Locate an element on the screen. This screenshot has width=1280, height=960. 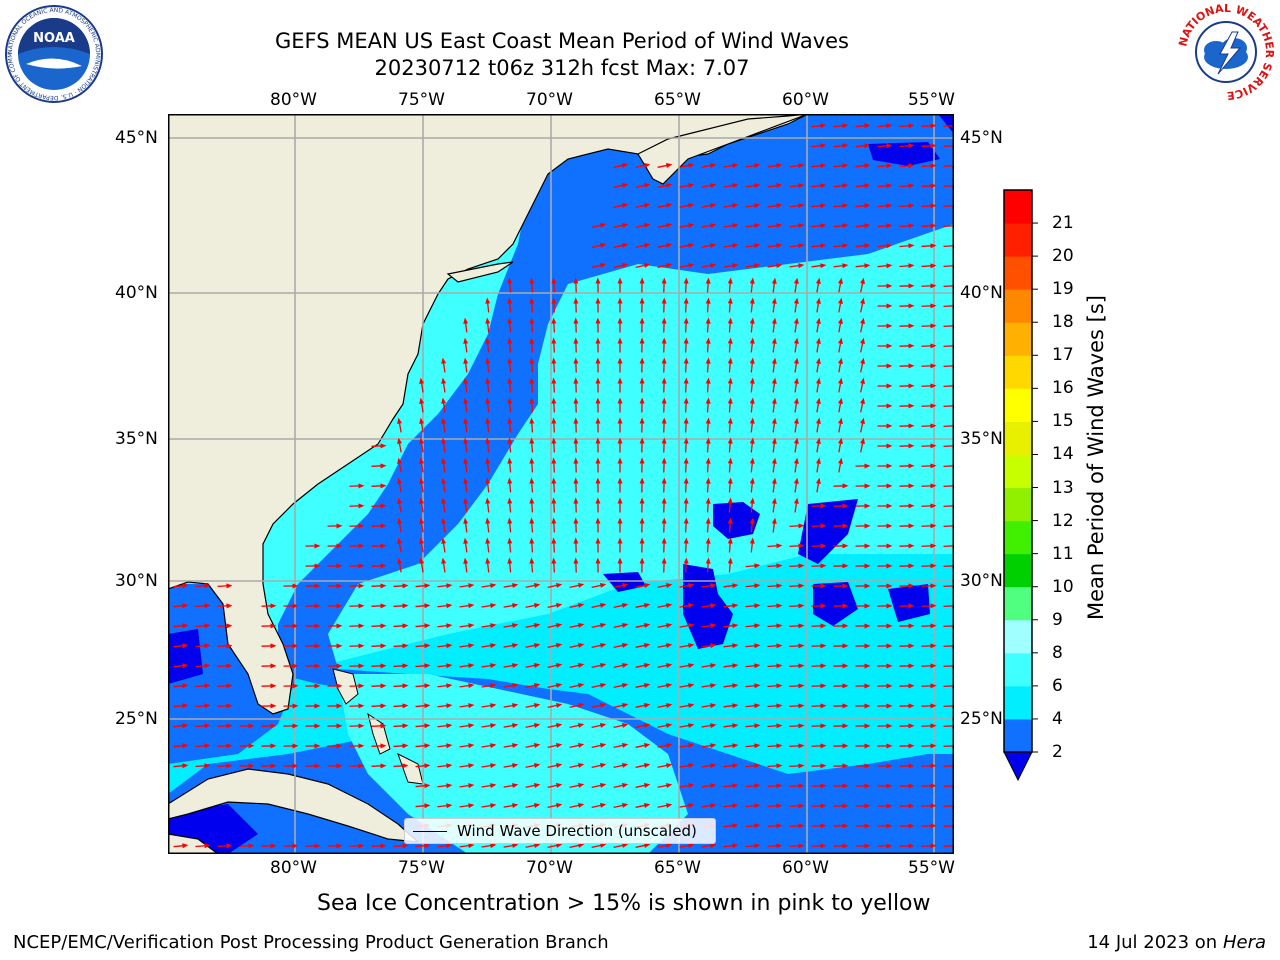
lon-label-top-75w: 75°W is located at coordinates (421, 100).